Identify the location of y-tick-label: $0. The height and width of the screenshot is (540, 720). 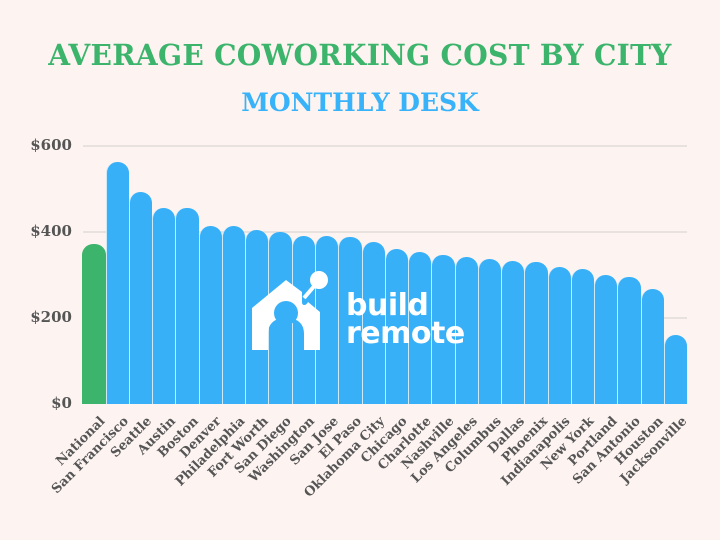
(61, 403).